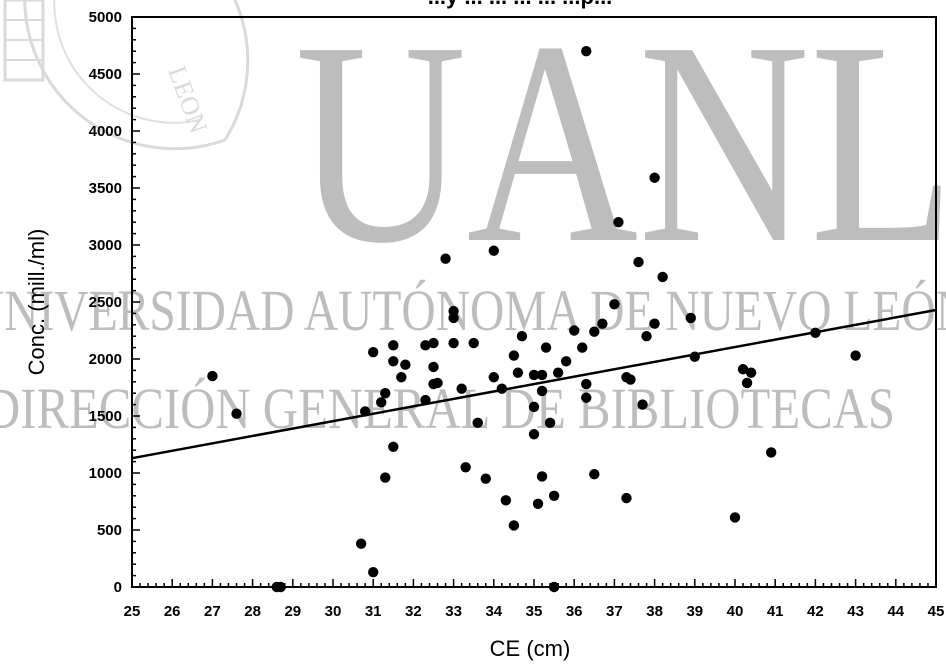  Describe the element at coordinates (735, 611) in the screenshot. I see `x-tick-label: 40` at that location.